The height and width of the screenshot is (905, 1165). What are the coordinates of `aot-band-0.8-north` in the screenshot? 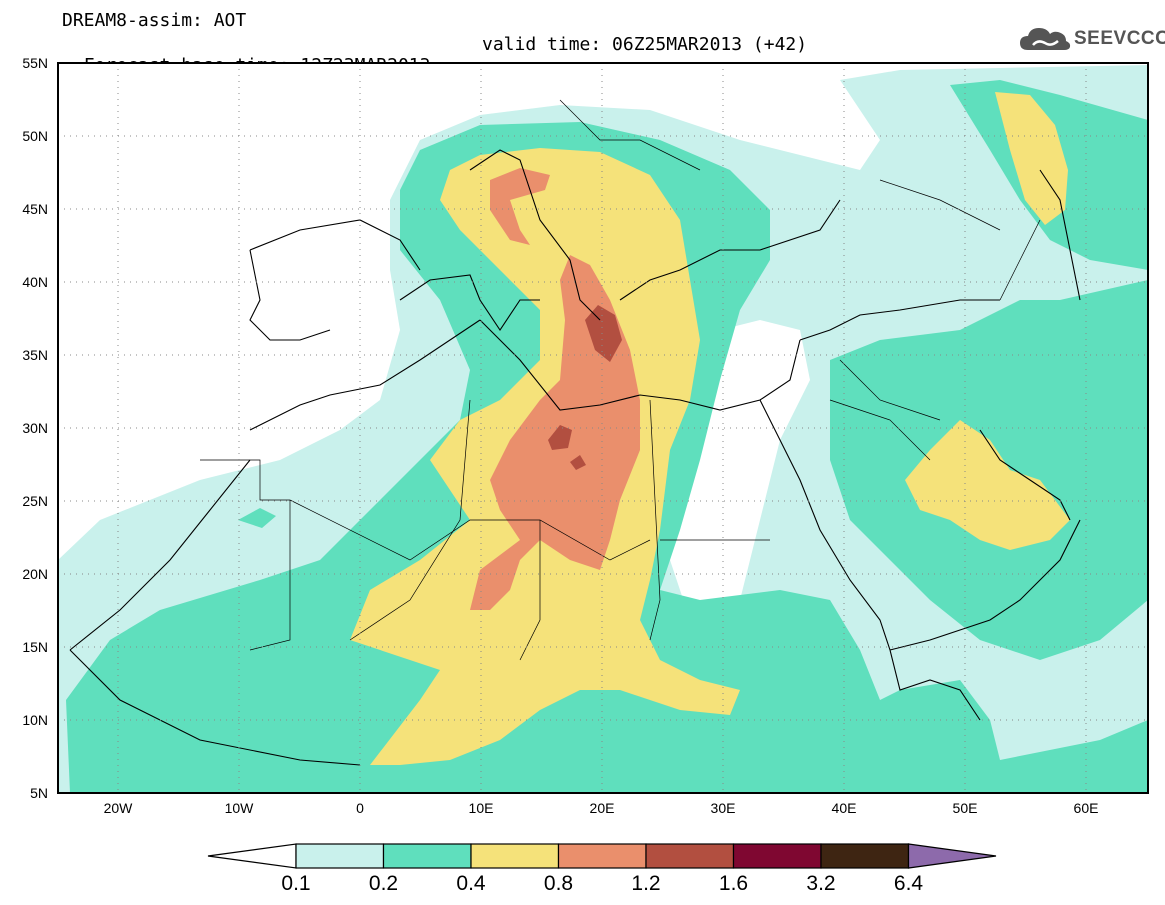 It's located at (520, 206).